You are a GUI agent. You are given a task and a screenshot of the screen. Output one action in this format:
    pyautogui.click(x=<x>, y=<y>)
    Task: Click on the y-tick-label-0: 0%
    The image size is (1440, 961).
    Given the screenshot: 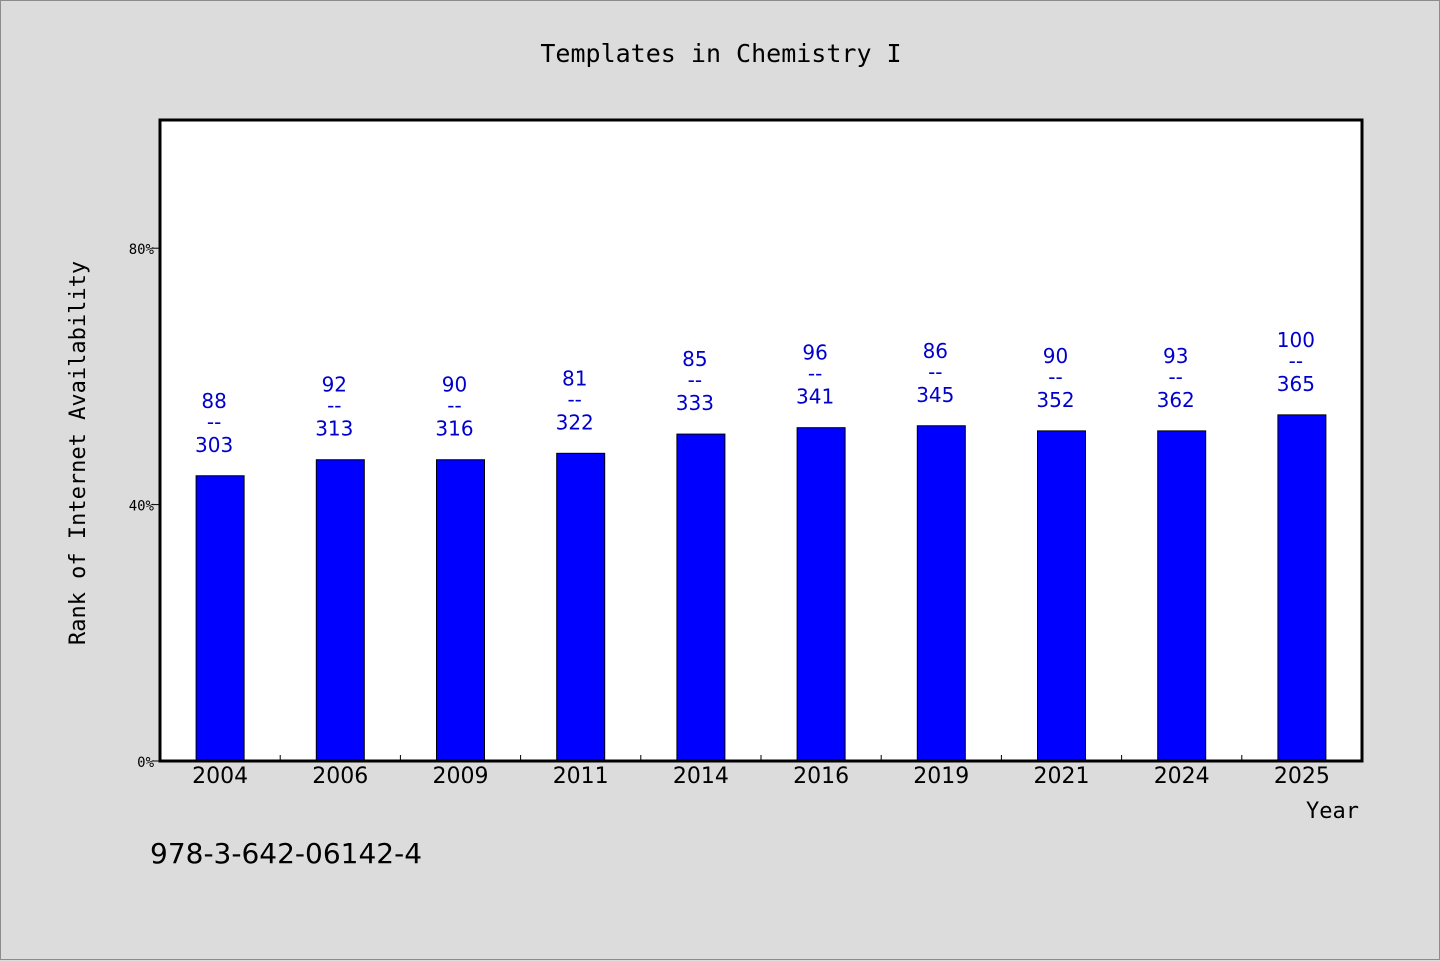 What is the action you would take?
    pyautogui.click(x=145, y=763)
    